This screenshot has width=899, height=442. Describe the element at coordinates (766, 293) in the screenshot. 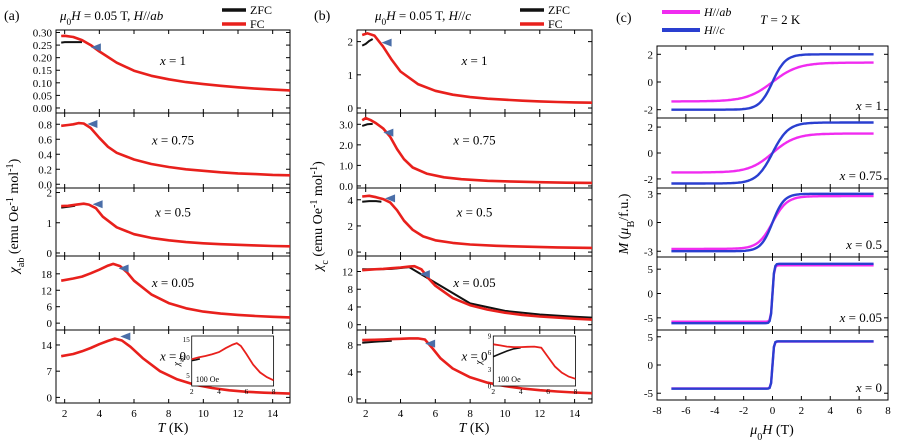

I see `subplot: -5 0 5 x = 0.05` at that location.